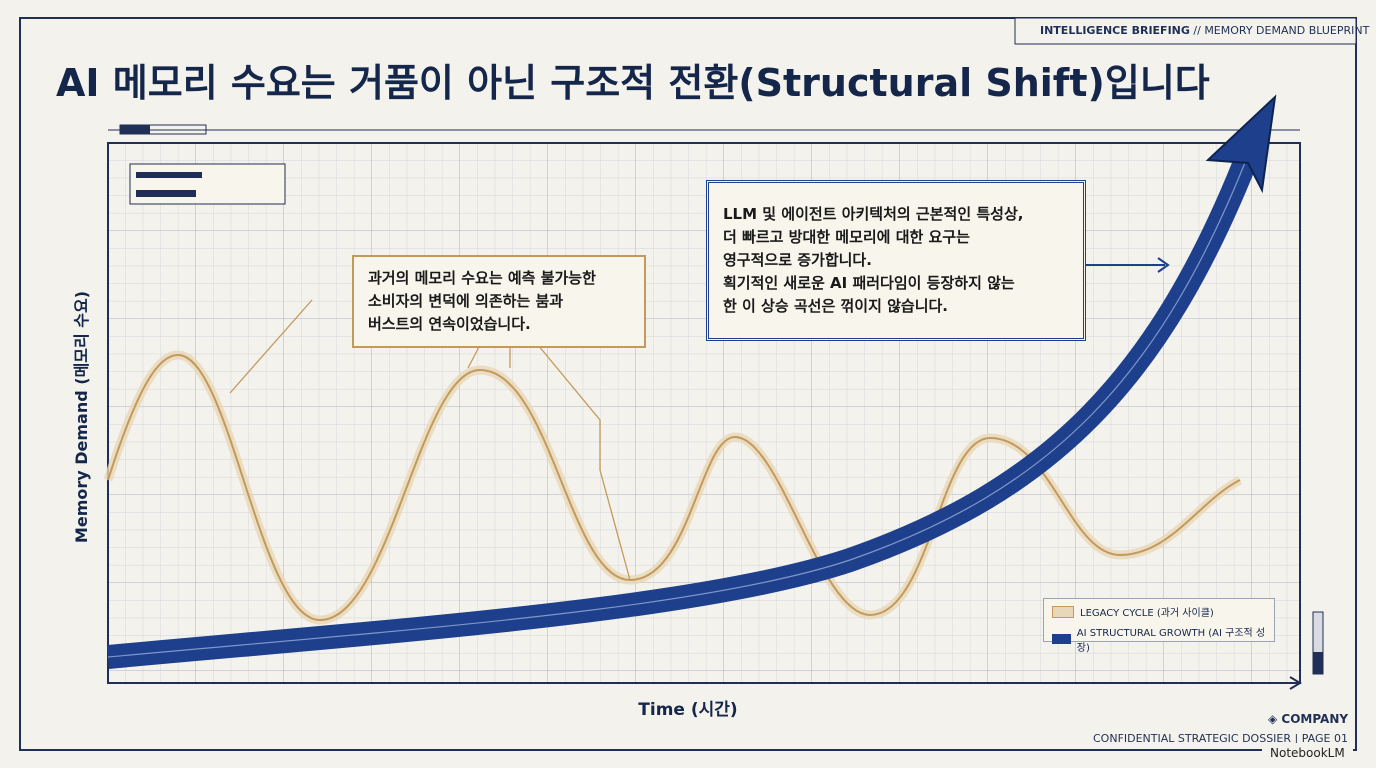 The width and height of the screenshot is (1376, 768). What do you see at coordinates (688, 710) in the screenshot?
I see `x-axis-label: Time (시간)` at bounding box center [688, 710].